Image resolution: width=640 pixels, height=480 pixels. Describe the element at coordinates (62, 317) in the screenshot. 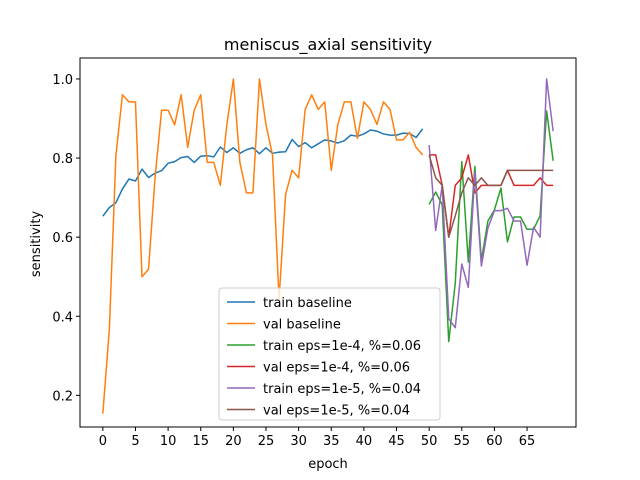

I see `y-tick-label: 0.4` at that location.